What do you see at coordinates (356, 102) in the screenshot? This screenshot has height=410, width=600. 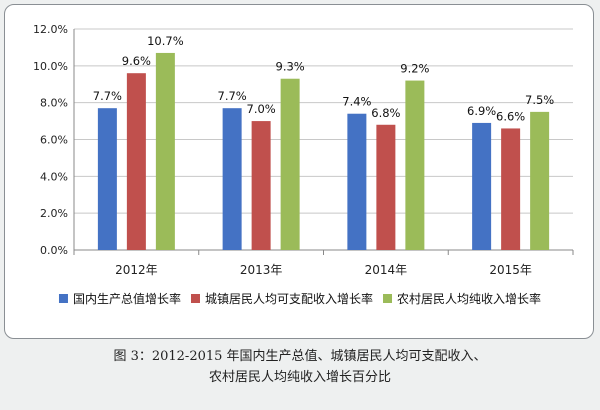 I see `data-label: 7.4%` at bounding box center [356, 102].